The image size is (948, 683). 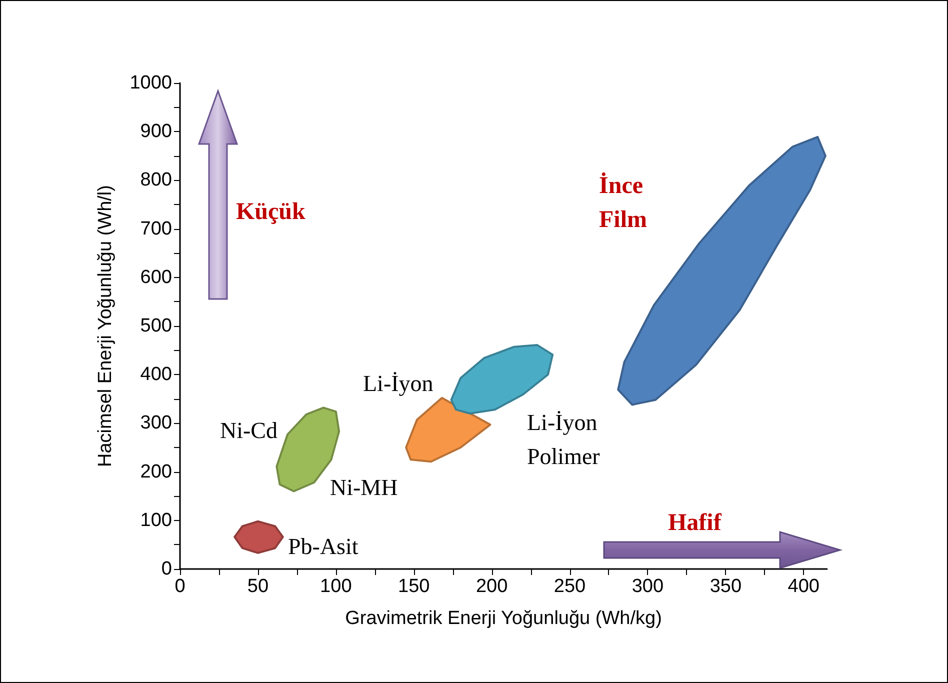 What do you see at coordinates (695, 523) in the screenshot?
I see `annotation: Hafif` at bounding box center [695, 523].